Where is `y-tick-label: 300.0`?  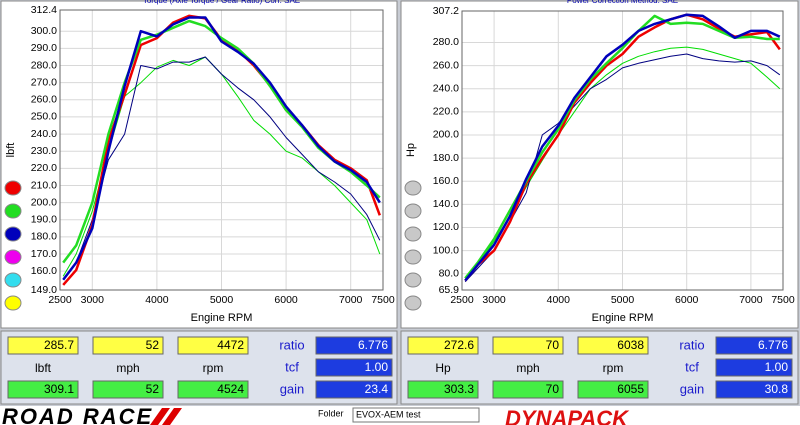
y-tick-label: 300.0 is located at coordinates (44, 31).